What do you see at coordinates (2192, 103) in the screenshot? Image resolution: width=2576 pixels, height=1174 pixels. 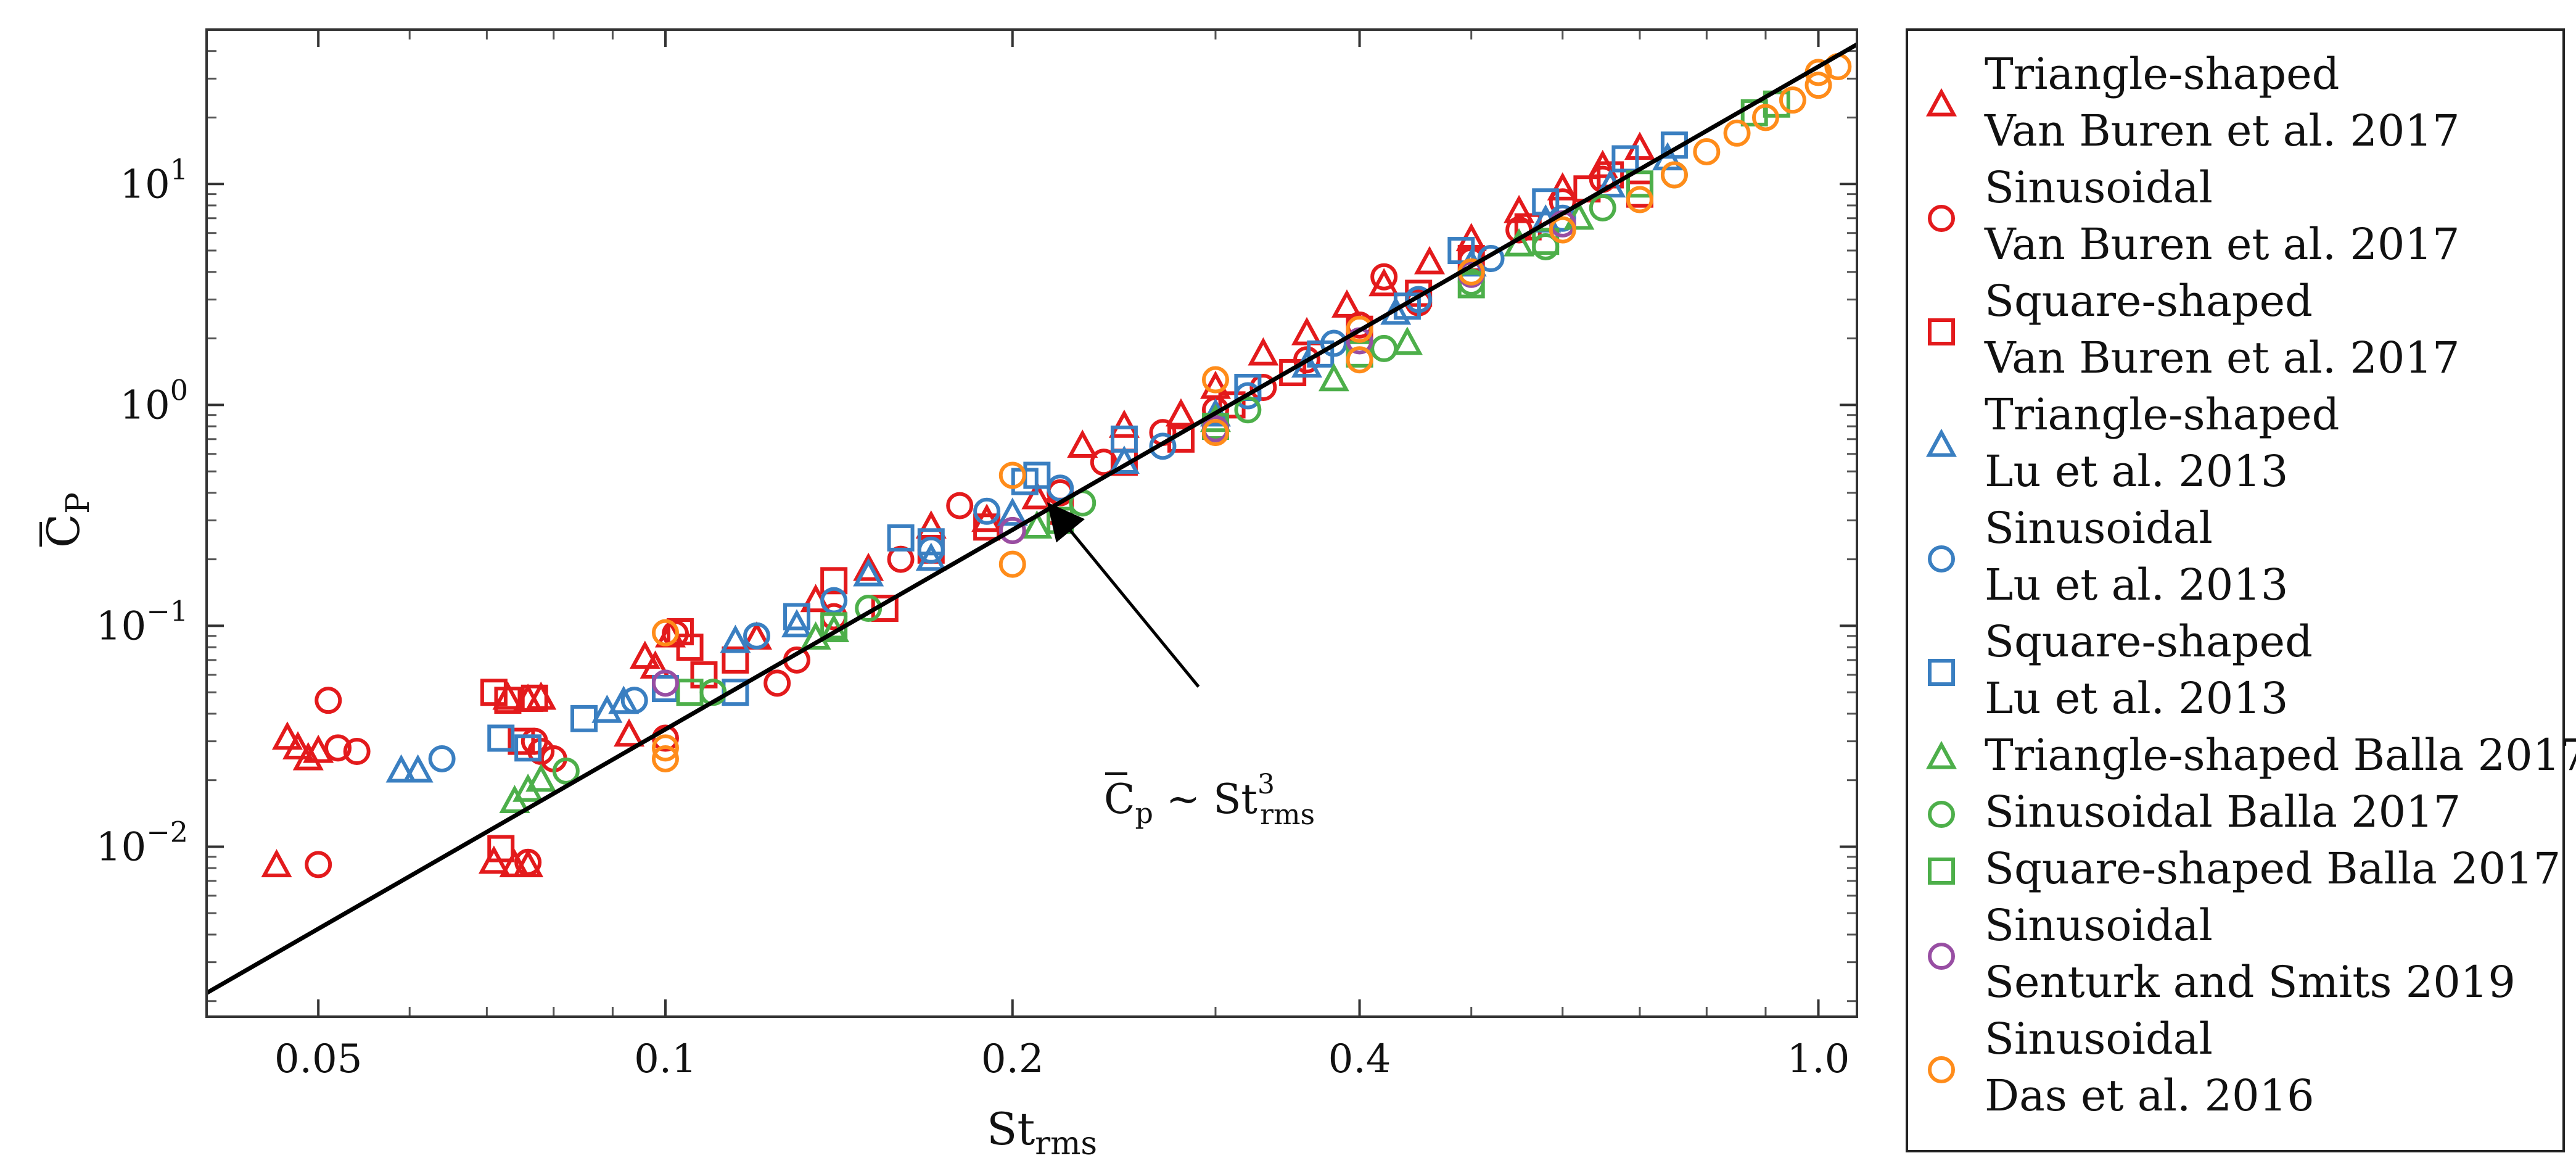 I see `legend-entry-0: Triangle-shaped Van Buren et al. 2017` at bounding box center [2192, 103].